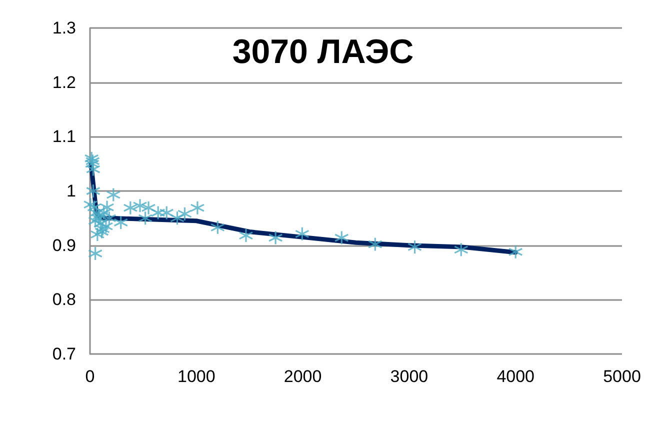 The height and width of the screenshot is (422, 652). Describe the element at coordinates (90, 376) in the screenshot. I see `x-tick-label: 0` at that location.